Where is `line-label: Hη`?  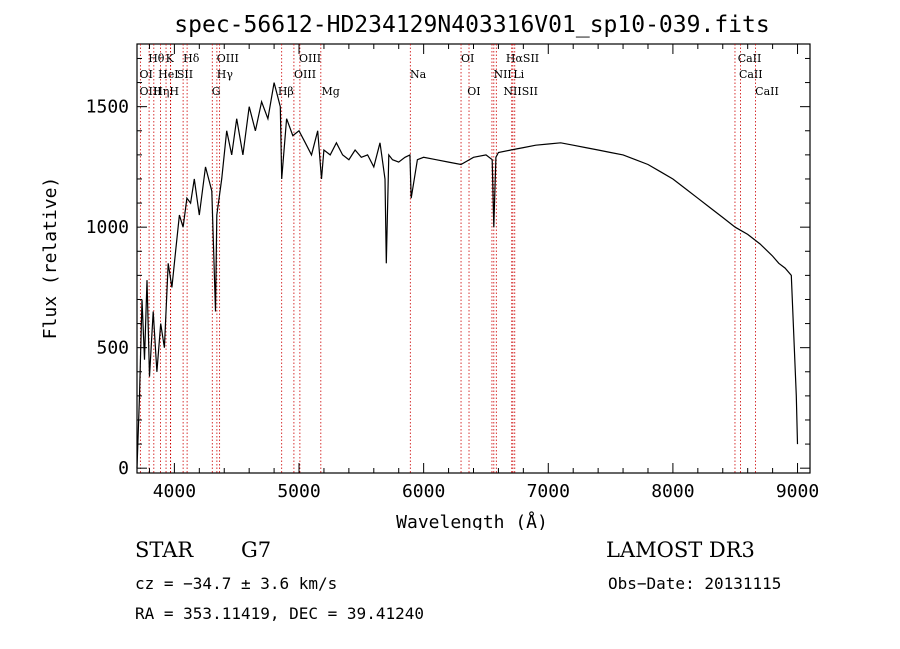 line-label: Hη is located at coordinates (161, 91).